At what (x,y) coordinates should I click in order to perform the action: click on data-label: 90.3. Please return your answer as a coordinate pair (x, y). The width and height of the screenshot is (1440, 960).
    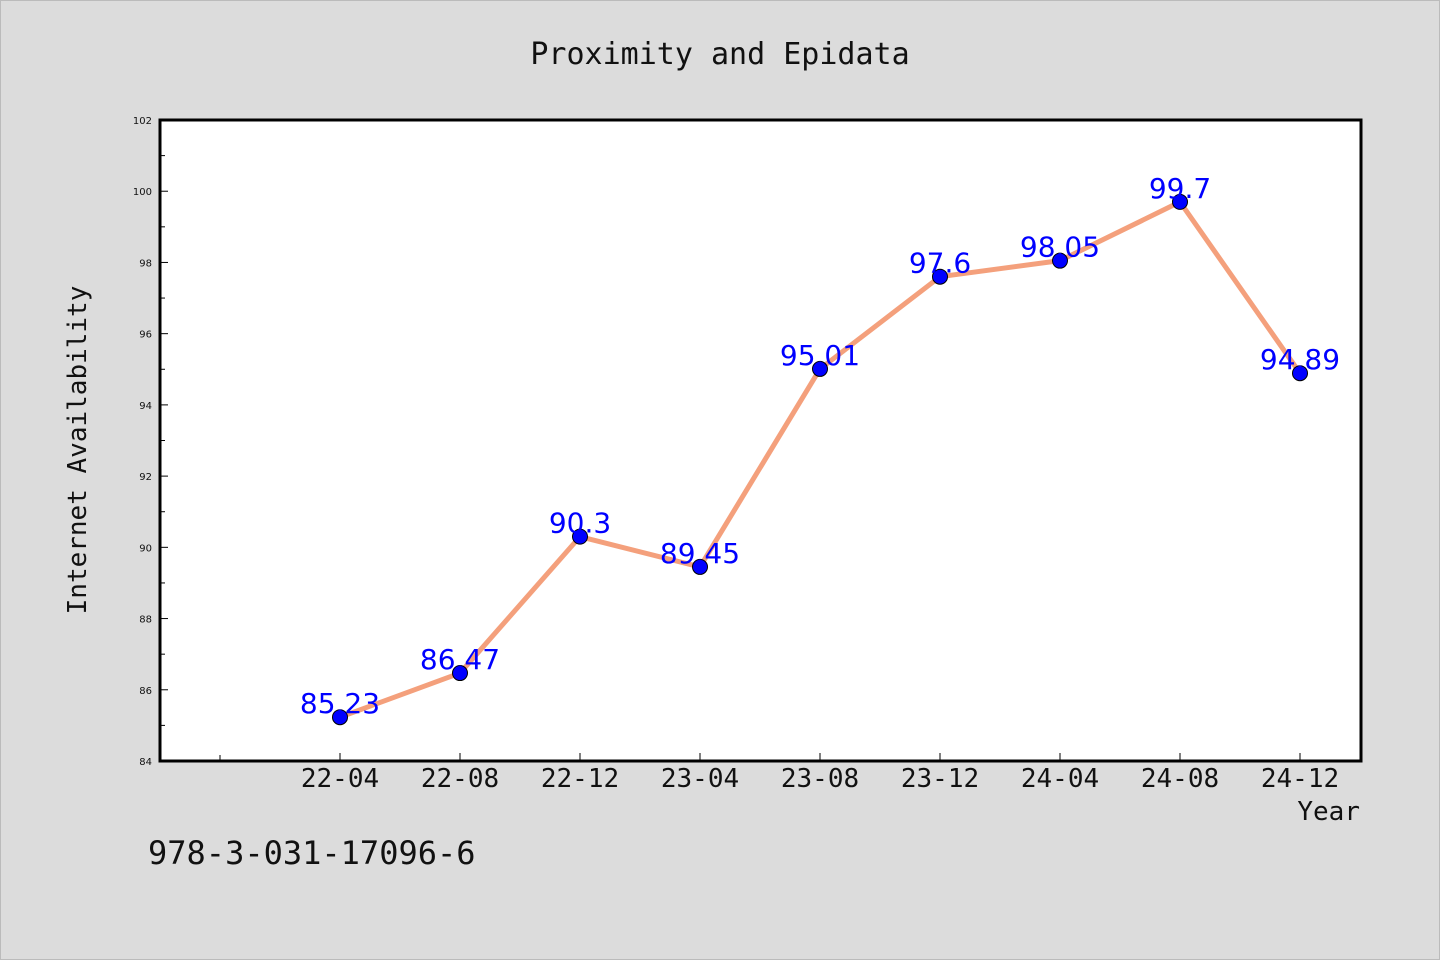
    Looking at the image, I should click on (580, 523).